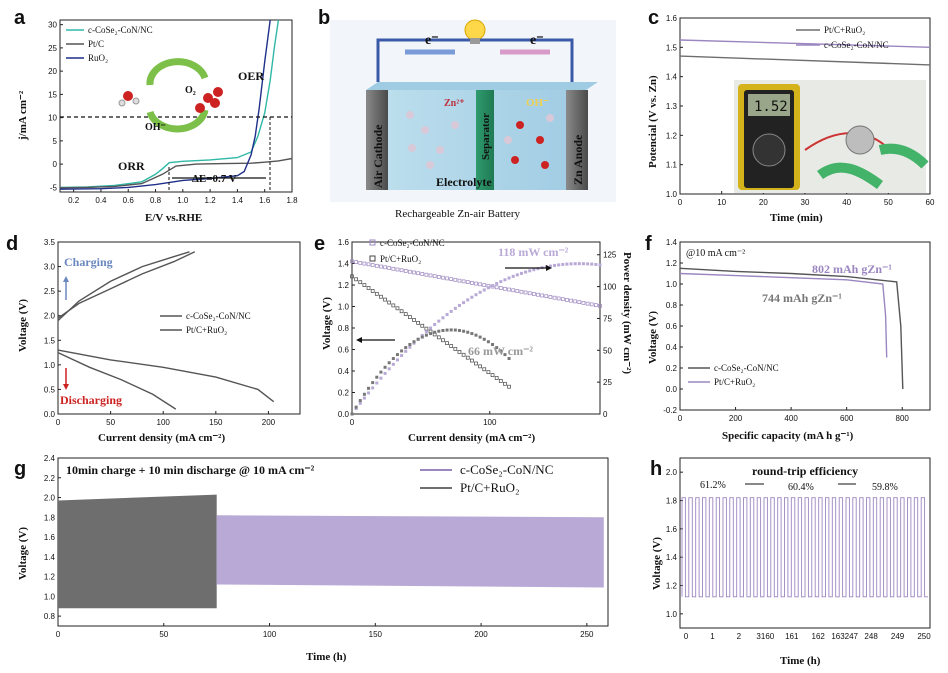  What do you see at coordinates (721, 202) in the screenshot?
I see `c-xtick-label: 10` at bounding box center [721, 202].